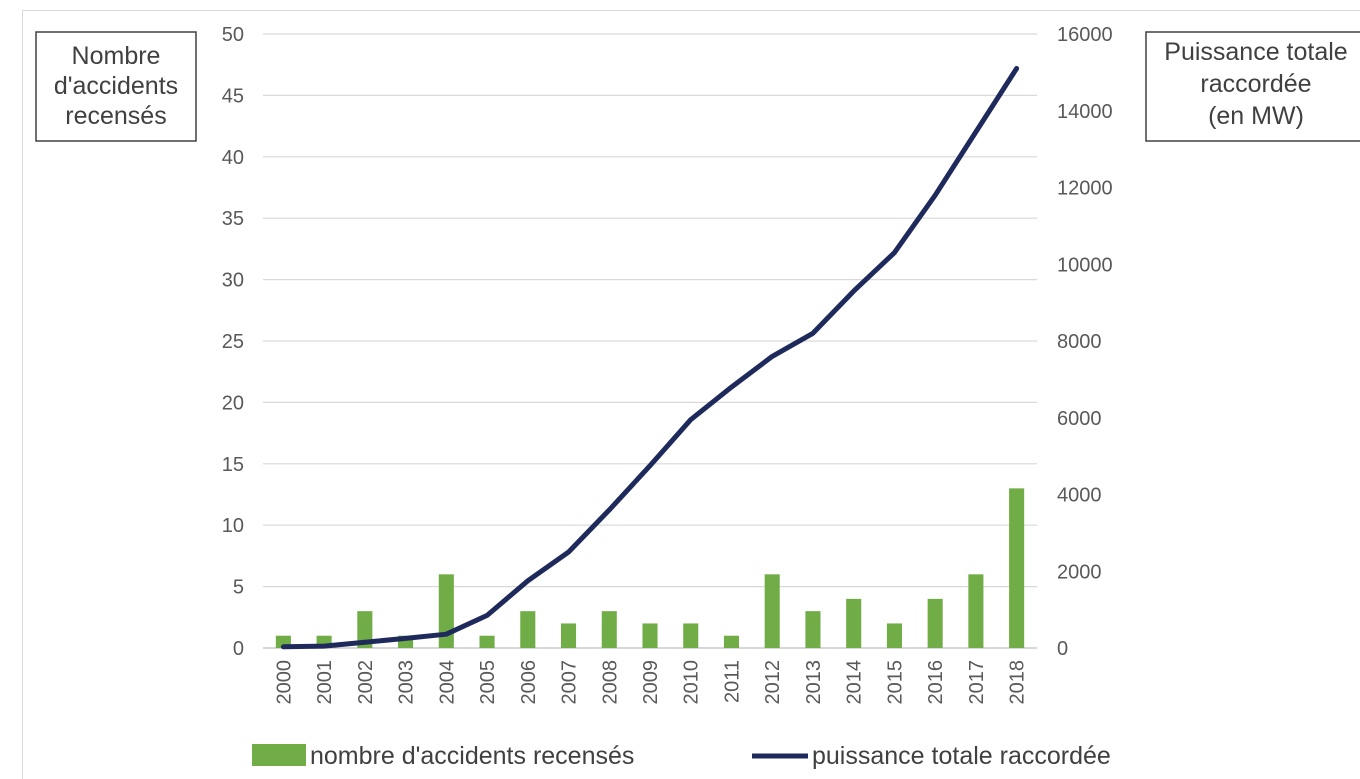 Image resolution: width=1360 pixels, height=779 pixels. What do you see at coordinates (1255, 52) in the screenshot?
I see `right-axis-title-line-1: Puissance totale` at bounding box center [1255, 52].